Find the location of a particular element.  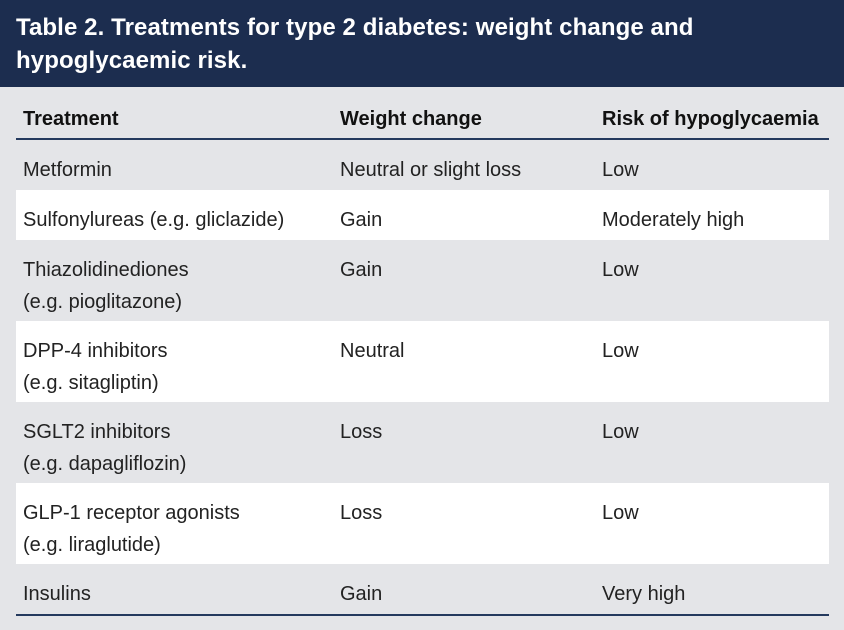

table-title-line-2: hypoglycaemic risk. is located at coordinates (132, 60).